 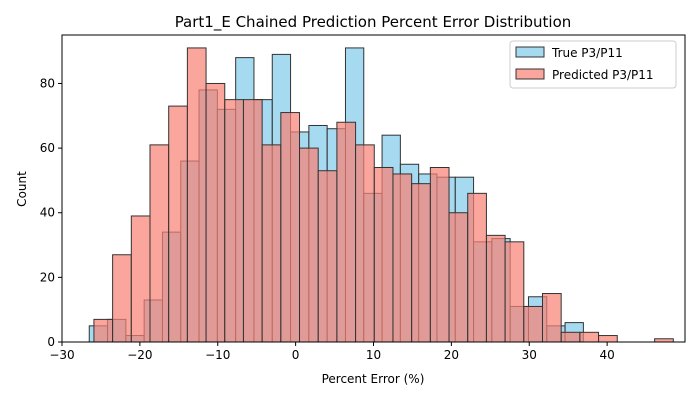 What do you see at coordinates (451, 355) in the screenshot?
I see `x-tick-label: 20` at bounding box center [451, 355].